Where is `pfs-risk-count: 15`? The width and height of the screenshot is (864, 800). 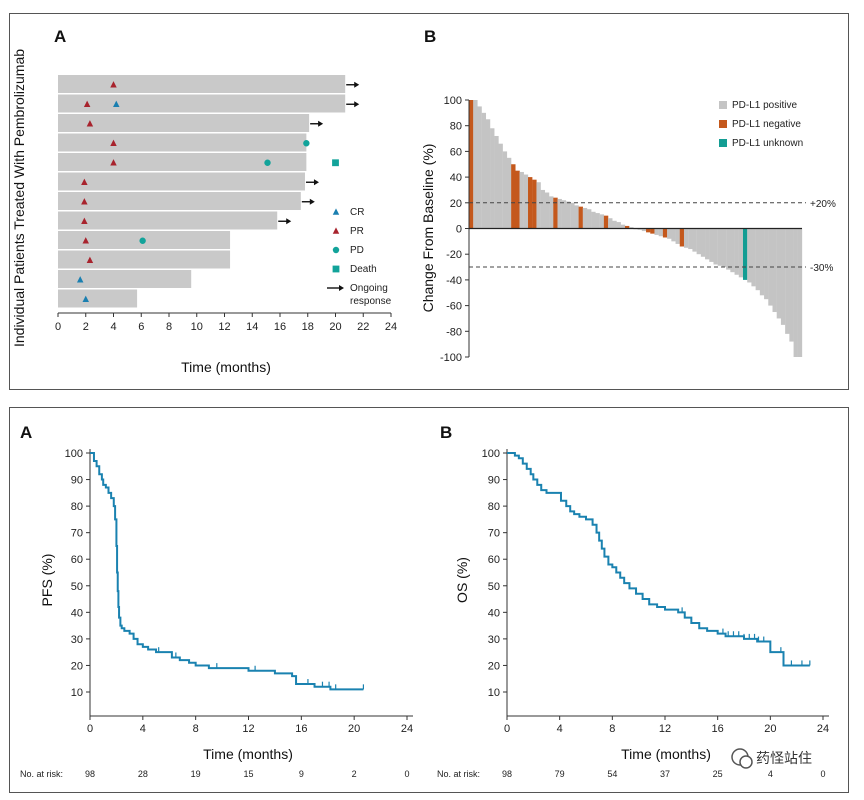
pfs-risk-count: 15 is located at coordinates (248, 774).